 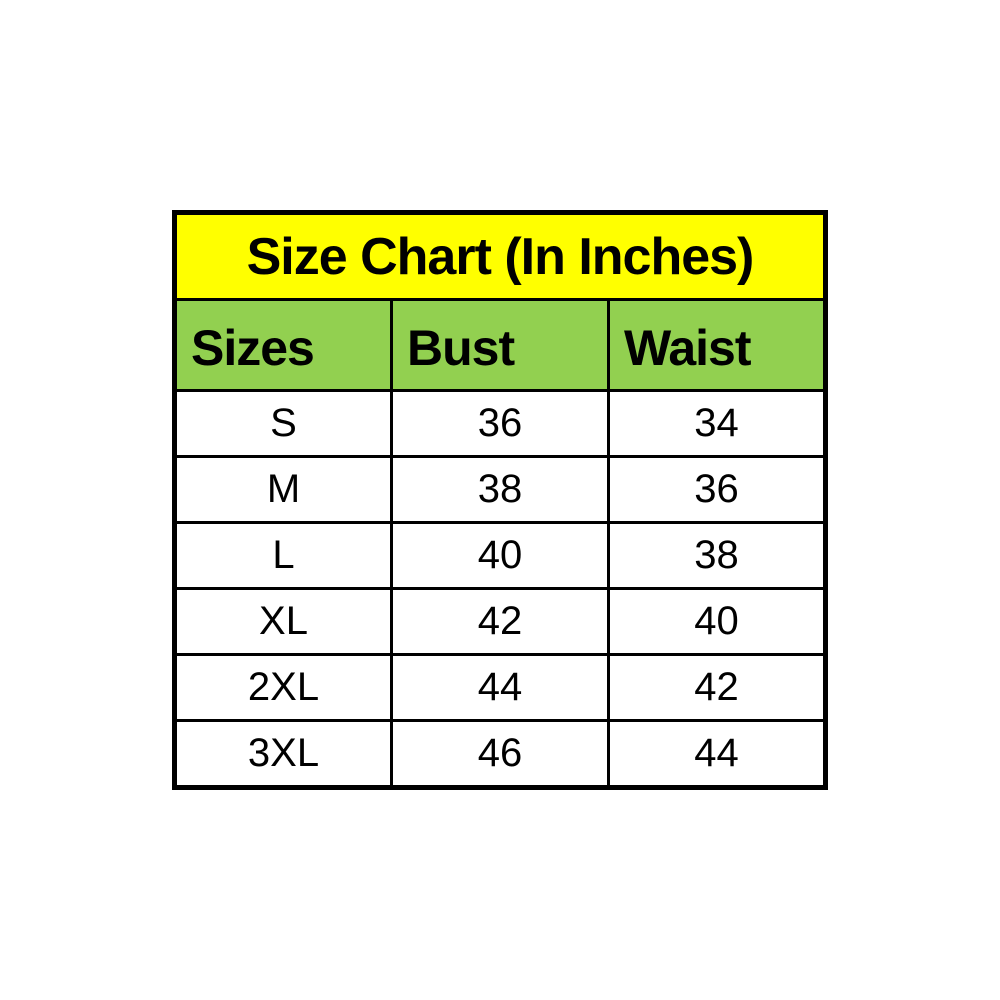 I want to click on column-header-waist: Waist, so click(x=717, y=345).